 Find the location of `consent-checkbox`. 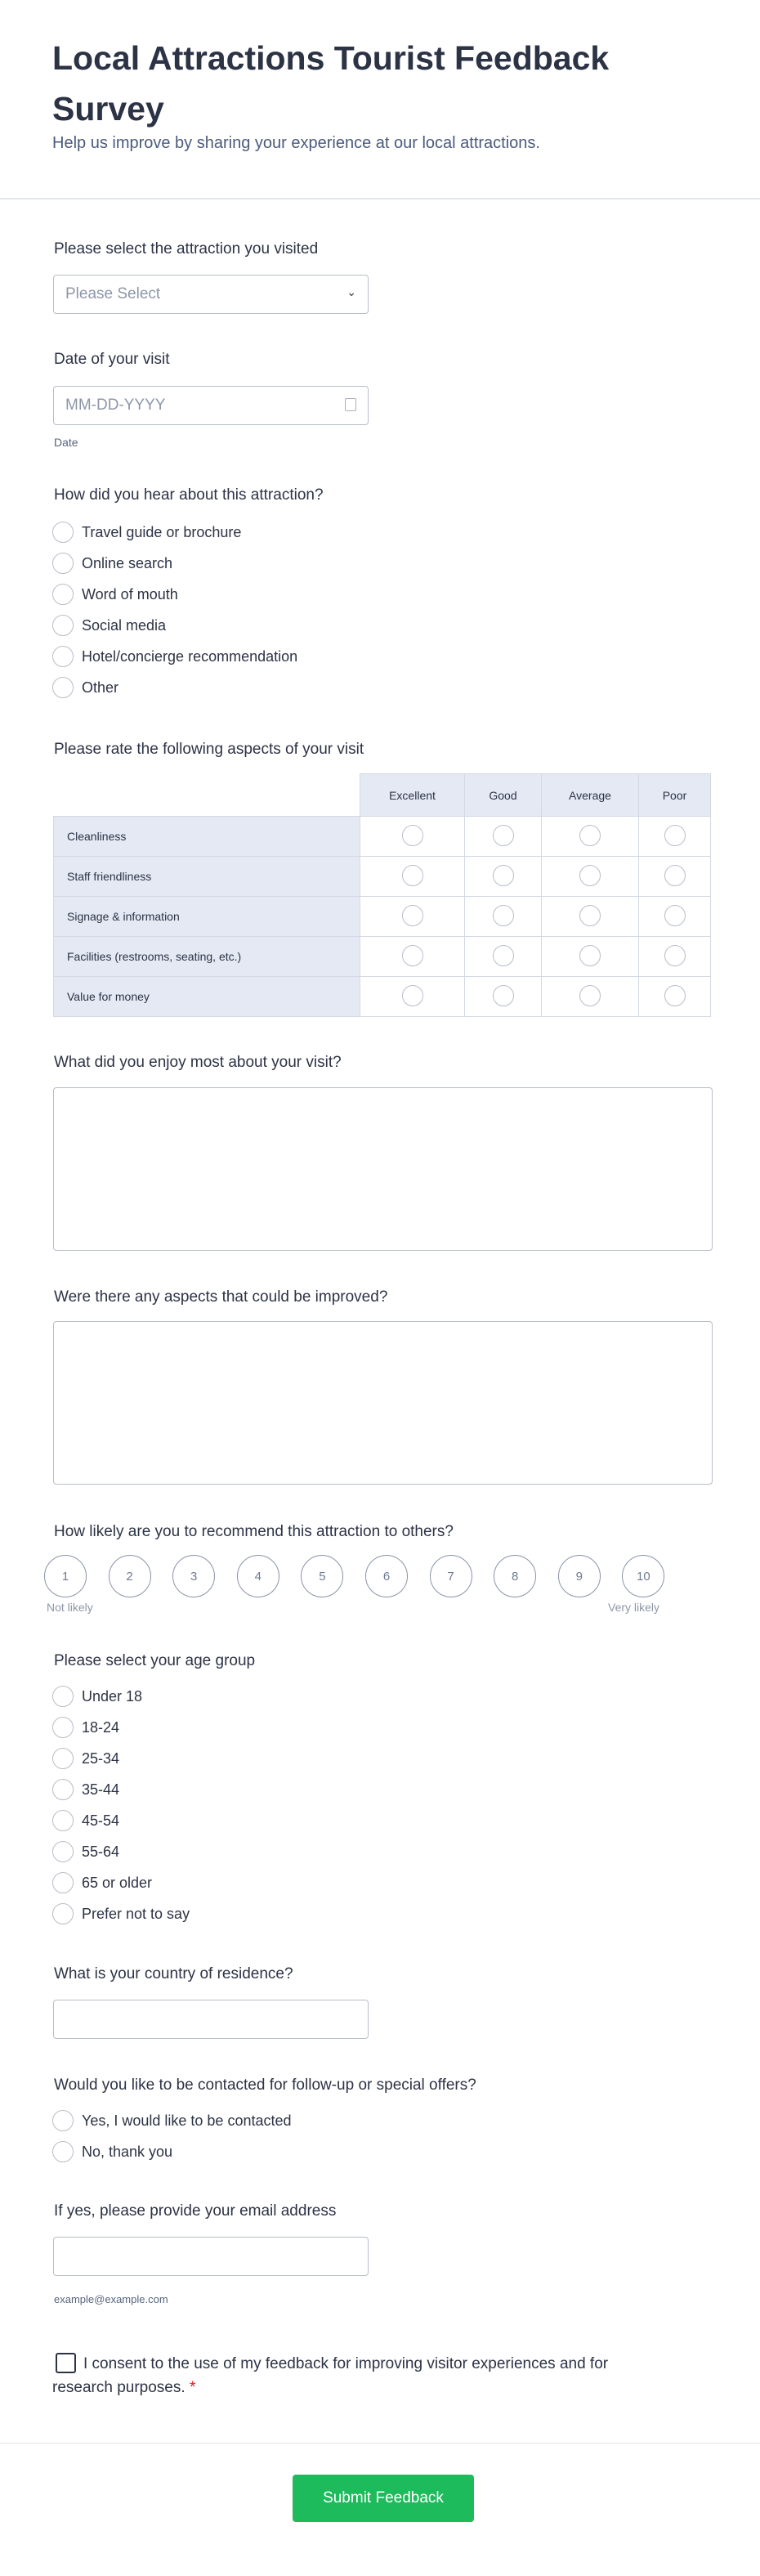

consent-checkbox is located at coordinates (66, 2363).